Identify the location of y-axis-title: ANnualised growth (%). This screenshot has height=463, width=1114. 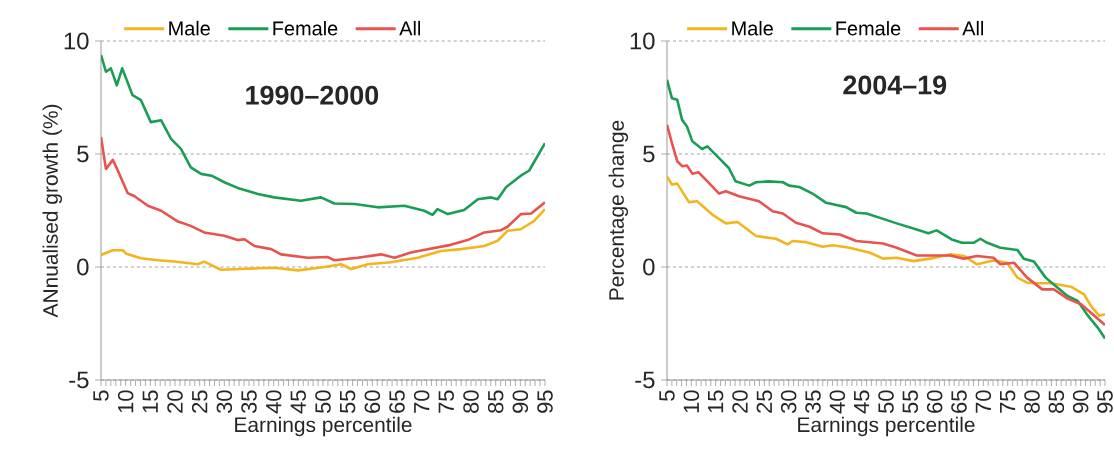
(52, 211).